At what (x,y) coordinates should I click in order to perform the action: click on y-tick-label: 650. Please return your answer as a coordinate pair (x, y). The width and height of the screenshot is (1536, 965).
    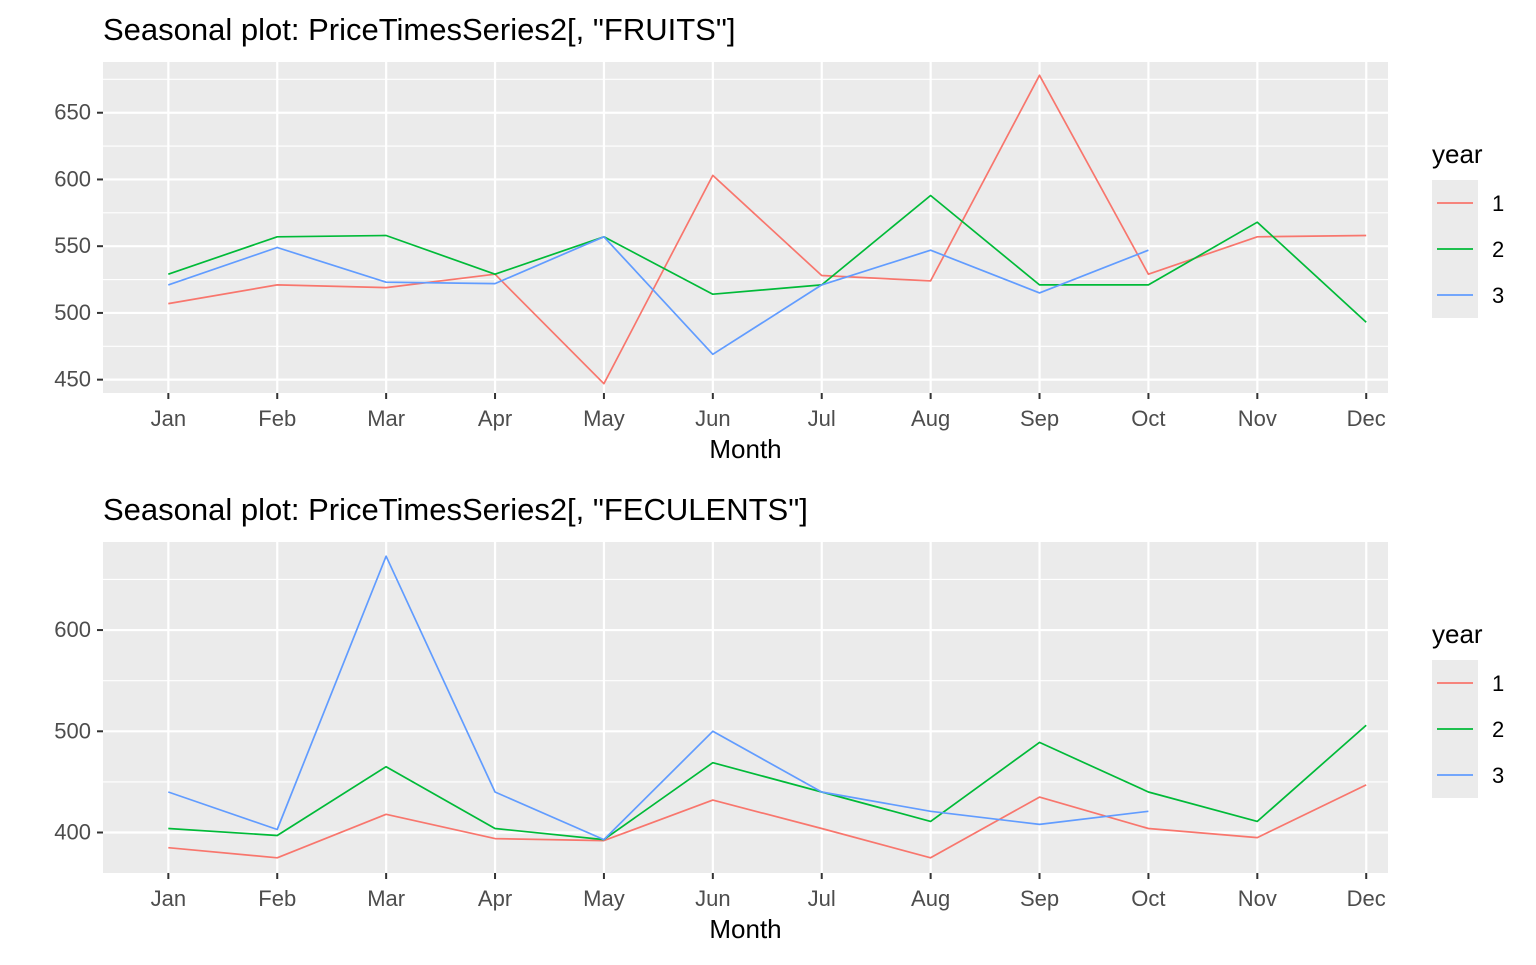
    Looking at the image, I should click on (72, 112).